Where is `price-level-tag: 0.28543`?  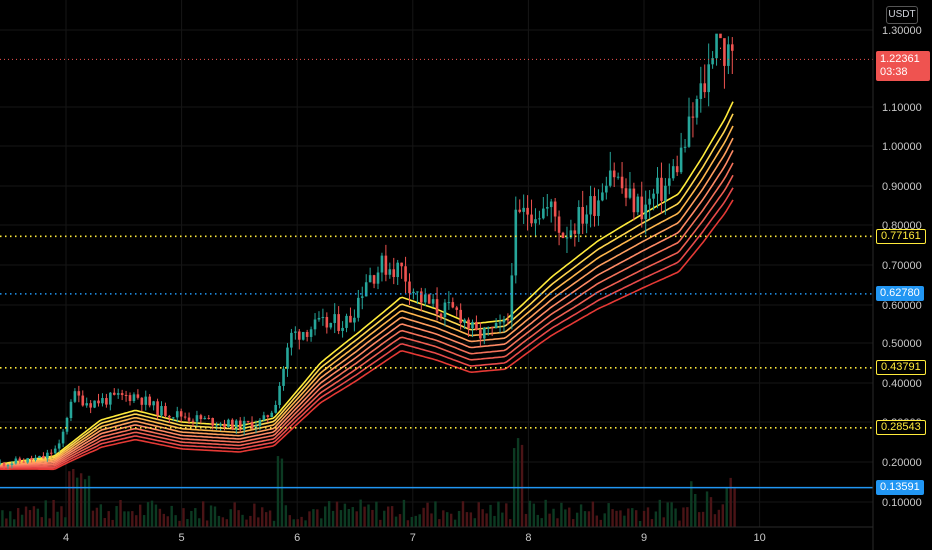 price-level-tag: 0.28543 is located at coordinates (901, 428).